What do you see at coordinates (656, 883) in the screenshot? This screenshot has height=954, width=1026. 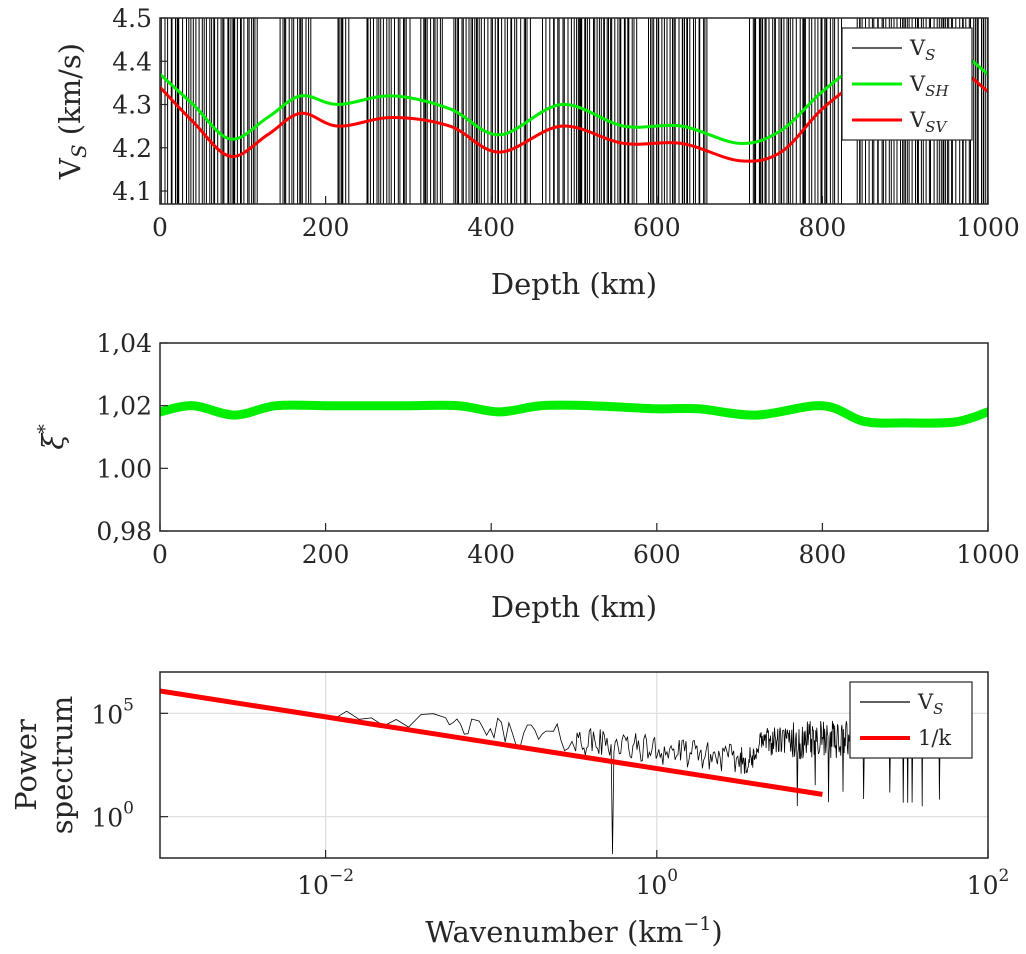 I see `x-tick-label: 10⁰` at bounding box center [656, 883].